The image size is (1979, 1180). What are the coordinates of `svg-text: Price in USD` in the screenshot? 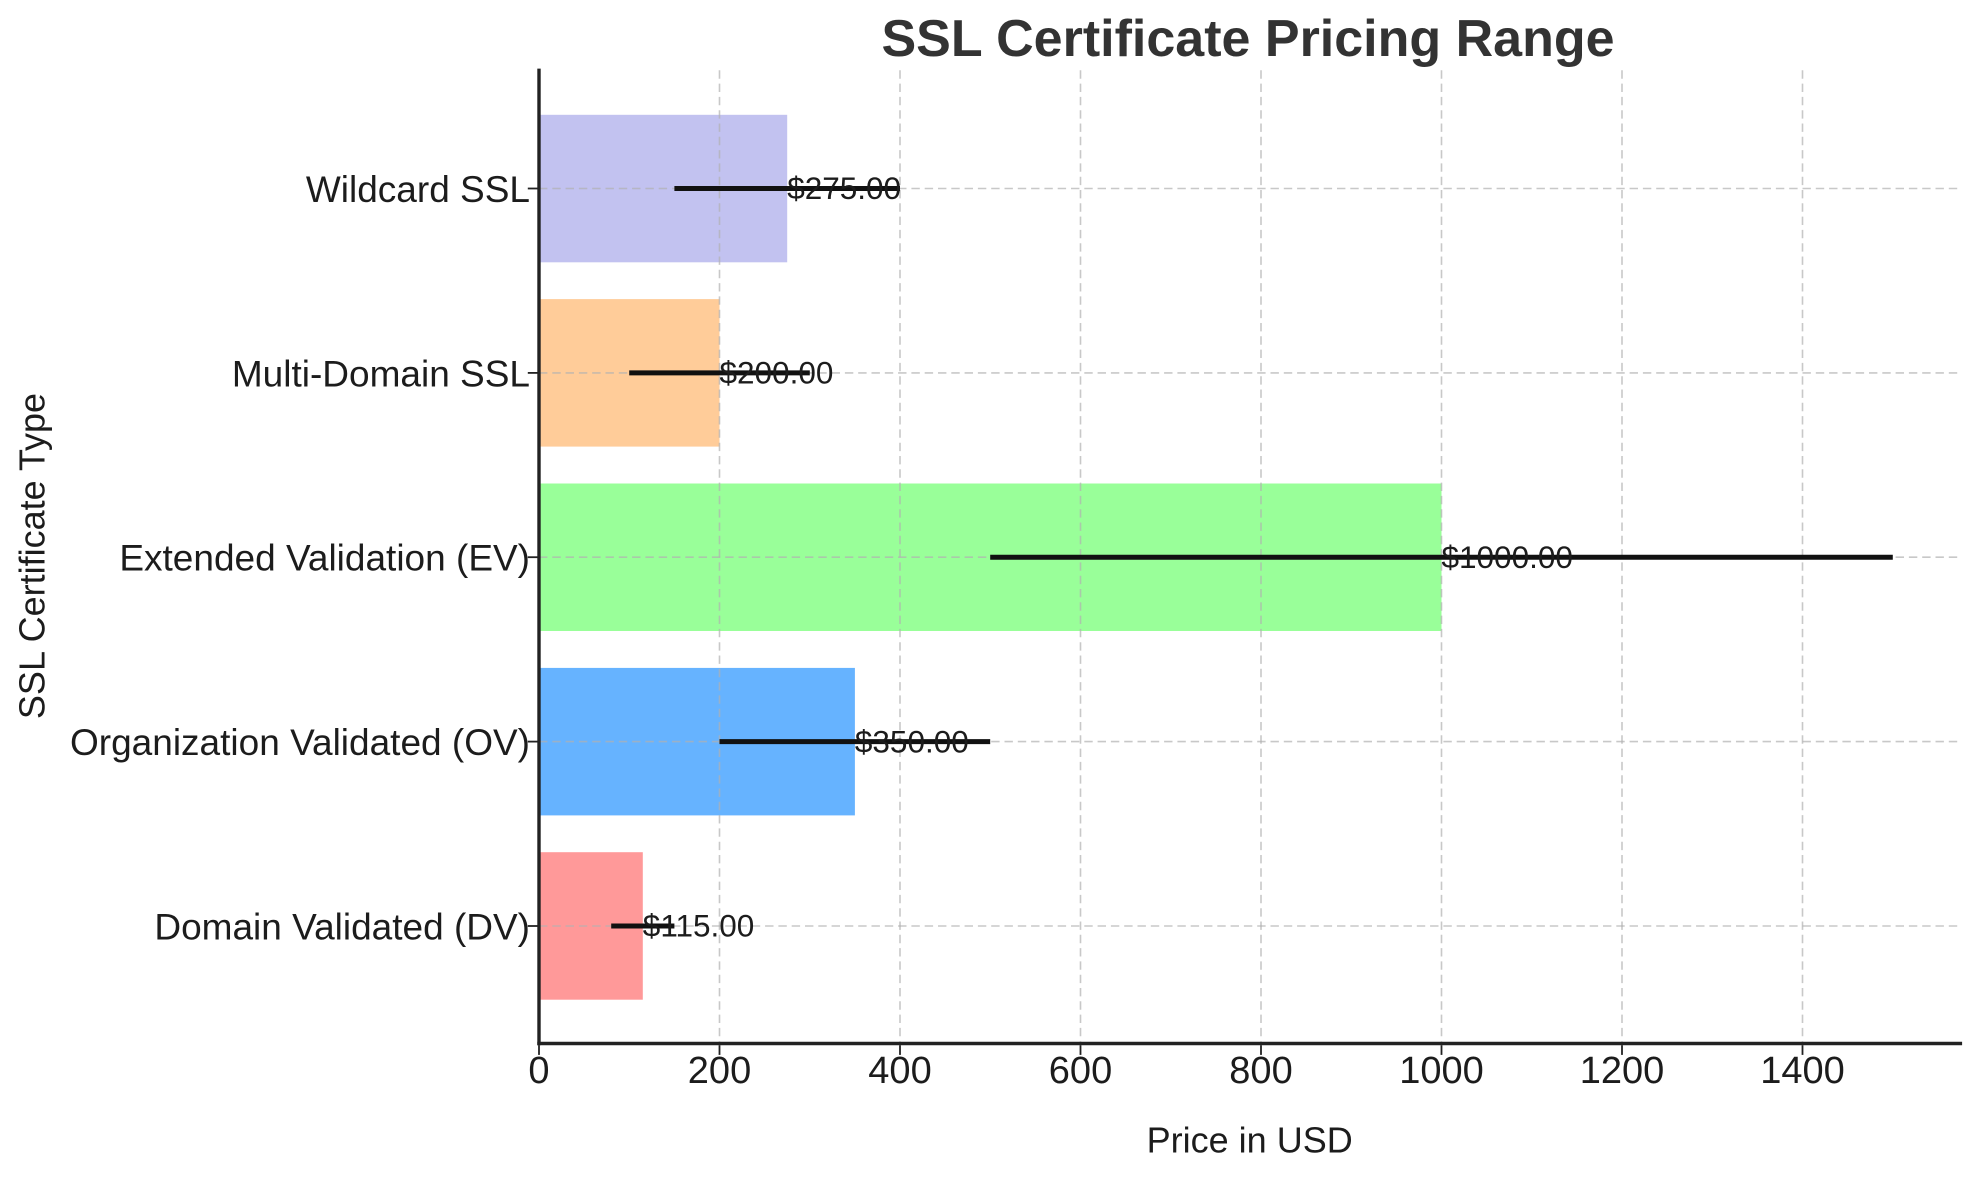 It's located at (1250, 1140).